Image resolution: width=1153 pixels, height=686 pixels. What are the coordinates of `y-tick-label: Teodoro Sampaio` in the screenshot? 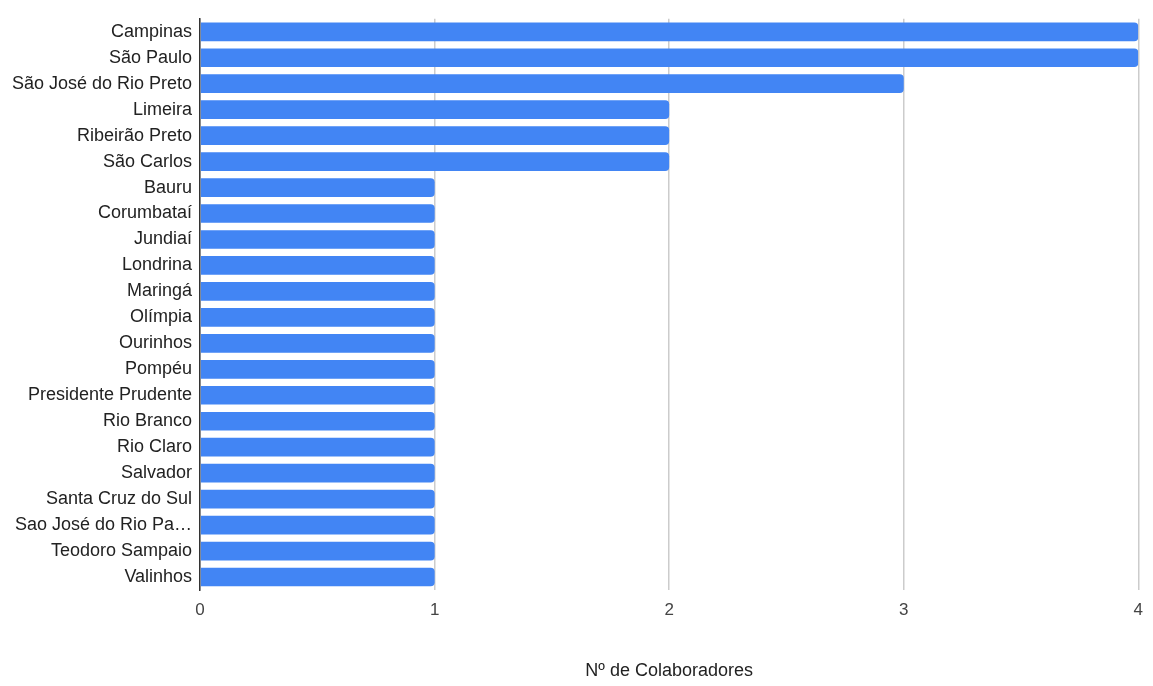 It's located at (122, 550).